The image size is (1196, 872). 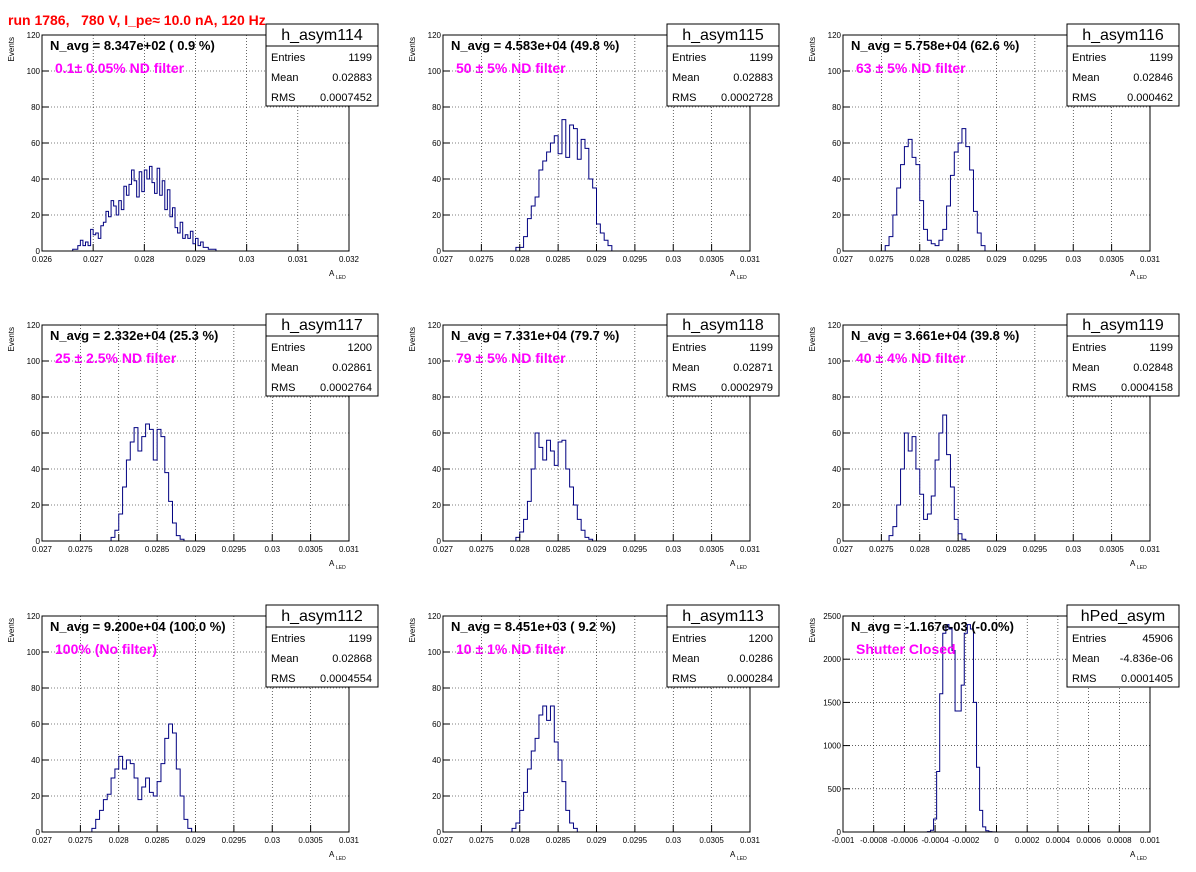 What do you see at coordinates (932, 626) in the screenshot?
I see `navg-annotation: N_avg = -1.167e-03 (-0.0%)` at bounding box center [932, 626].